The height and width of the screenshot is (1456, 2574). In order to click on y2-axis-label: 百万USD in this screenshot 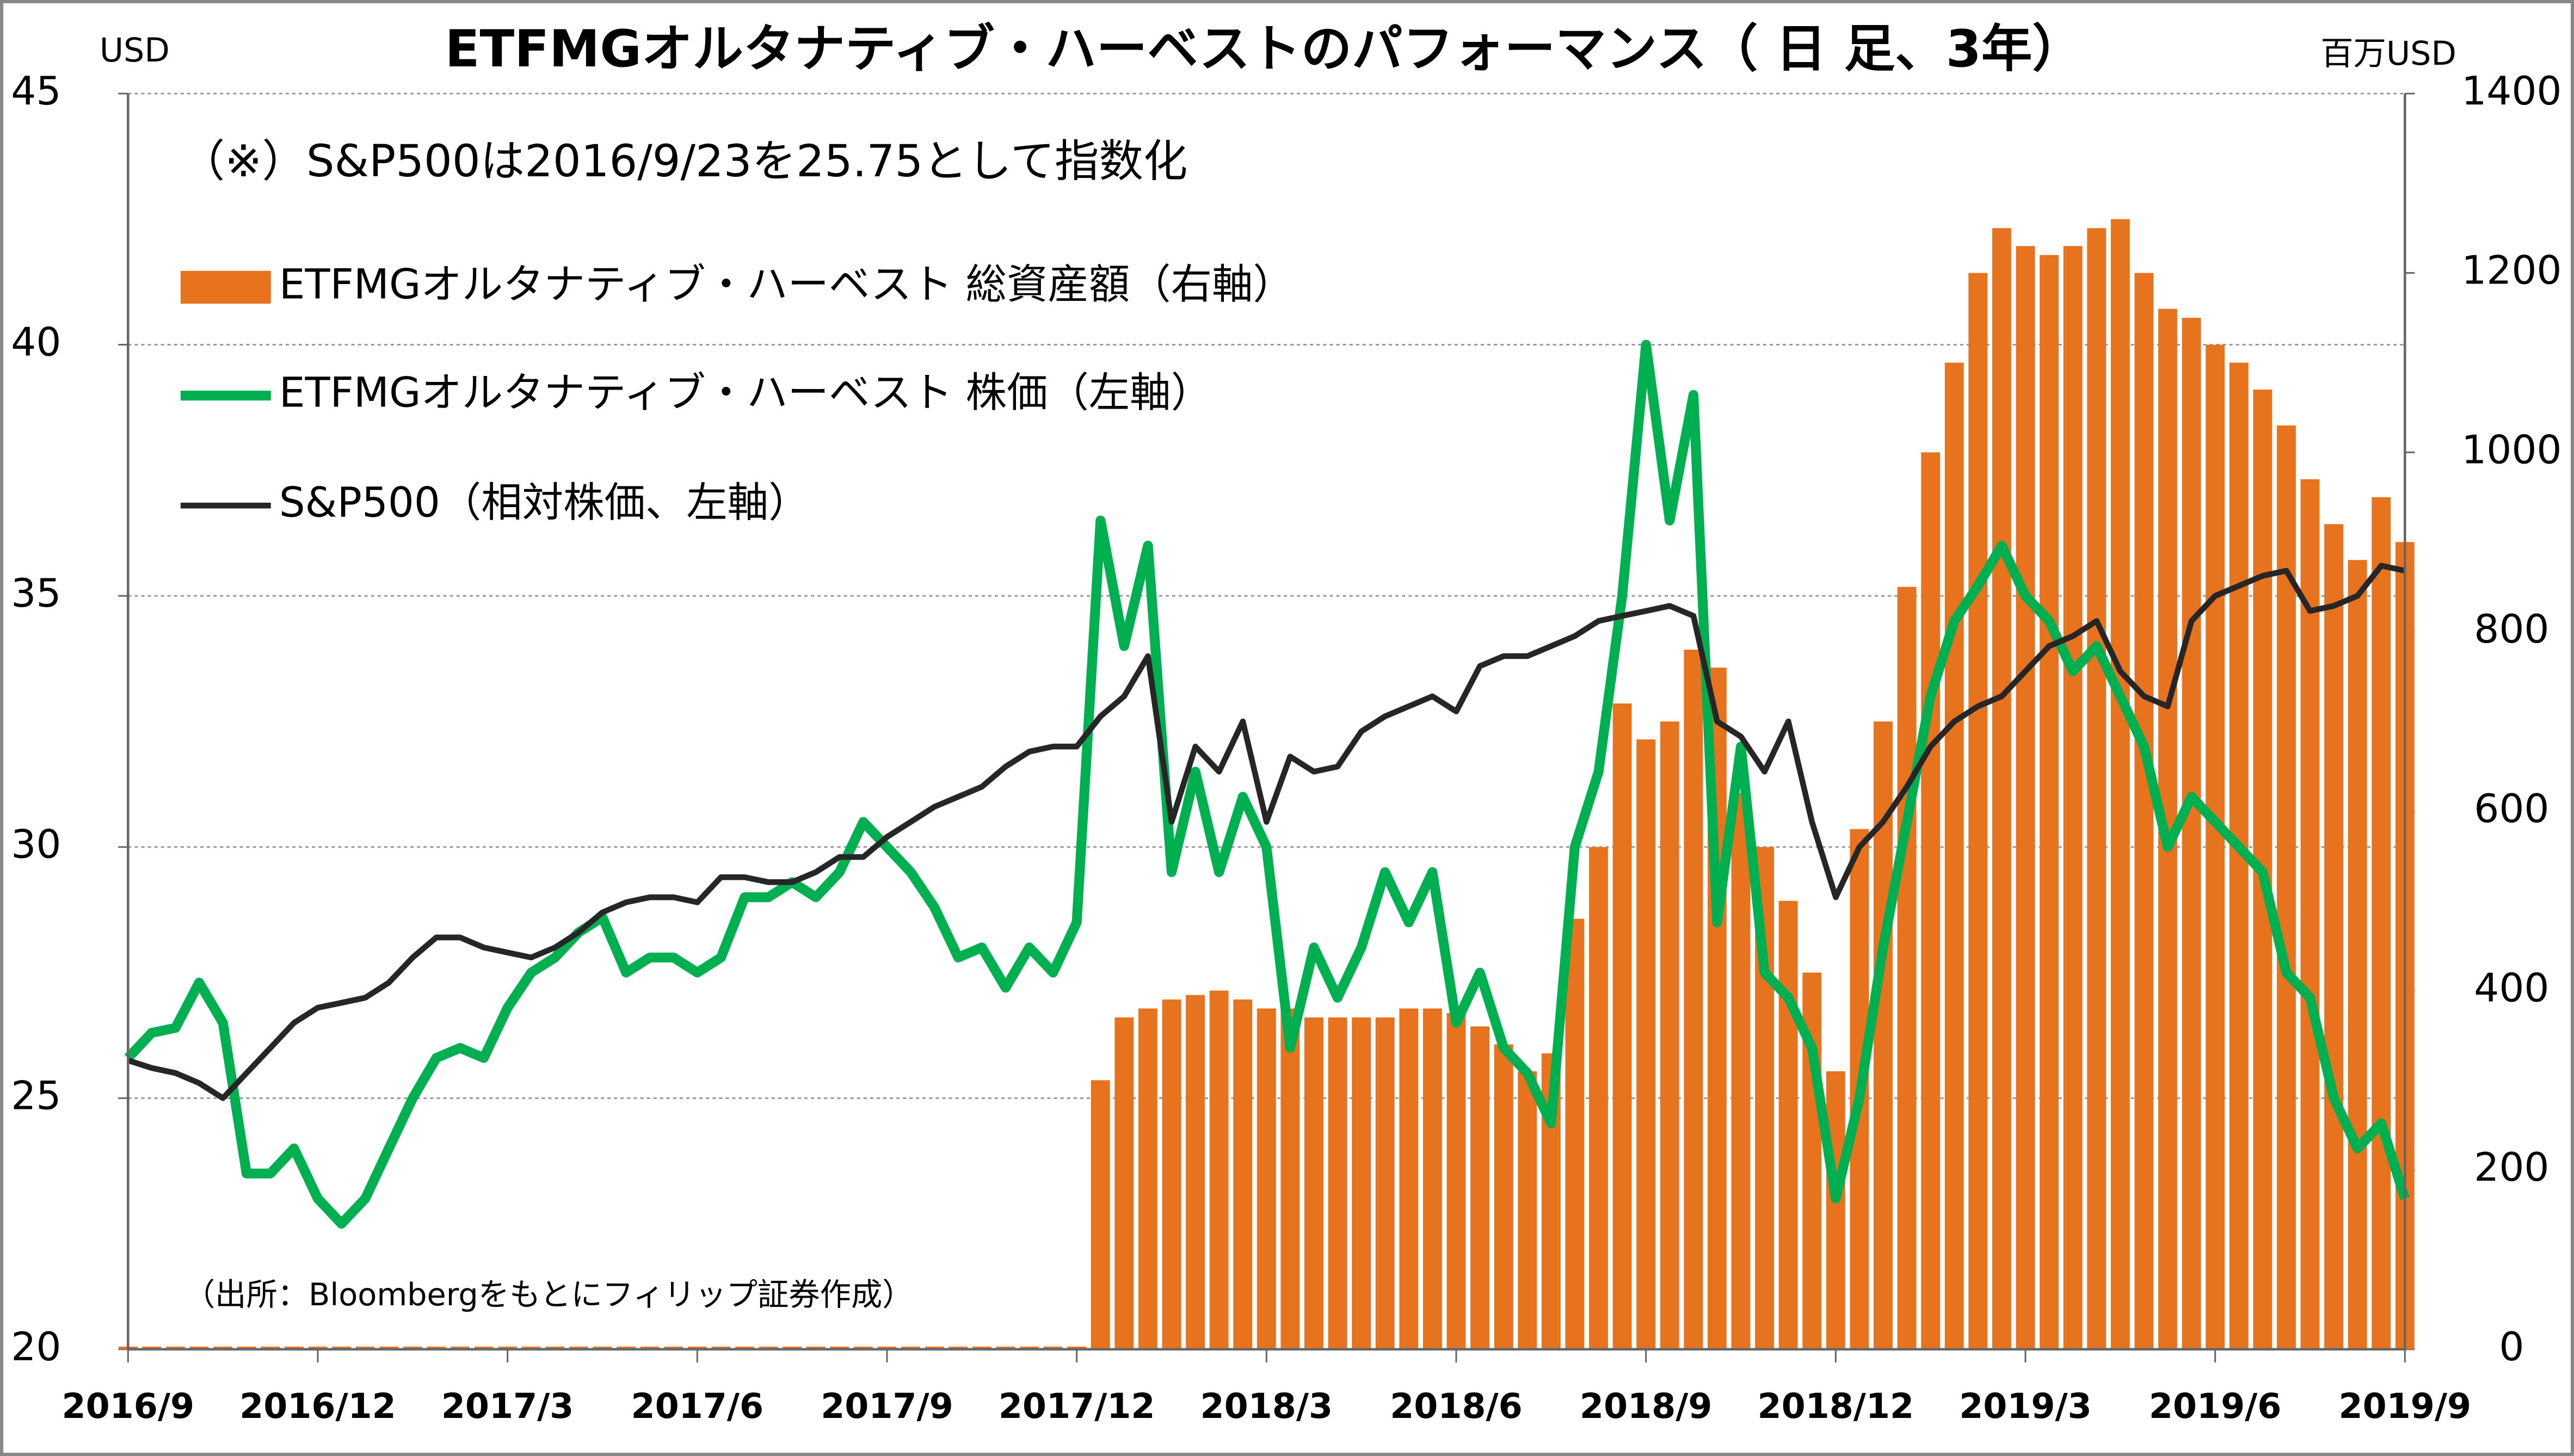, I will do `click(2388, 54)`.